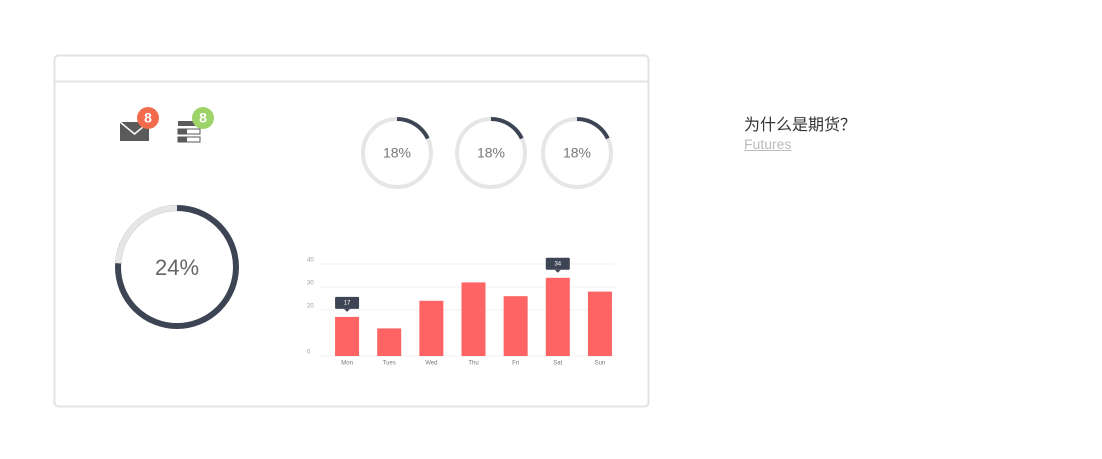 The height and width of the screenshot is (459, 1102). What do you see at coordinates (177, 267) in the screenshot?
I see `main-gauge-label: 24%` at bounding box center [177, 267].